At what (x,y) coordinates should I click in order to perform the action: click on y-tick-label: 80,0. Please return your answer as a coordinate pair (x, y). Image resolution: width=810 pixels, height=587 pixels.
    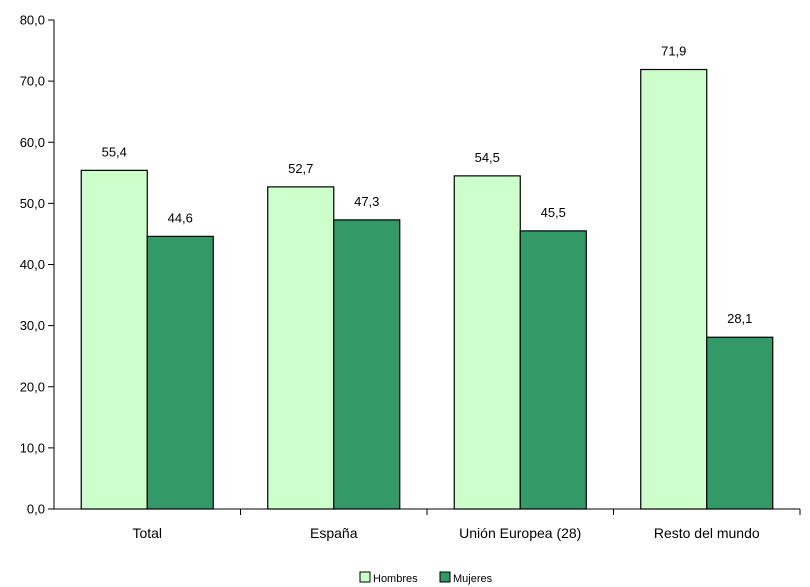
    Looking at the image, I should click on (32, 20).